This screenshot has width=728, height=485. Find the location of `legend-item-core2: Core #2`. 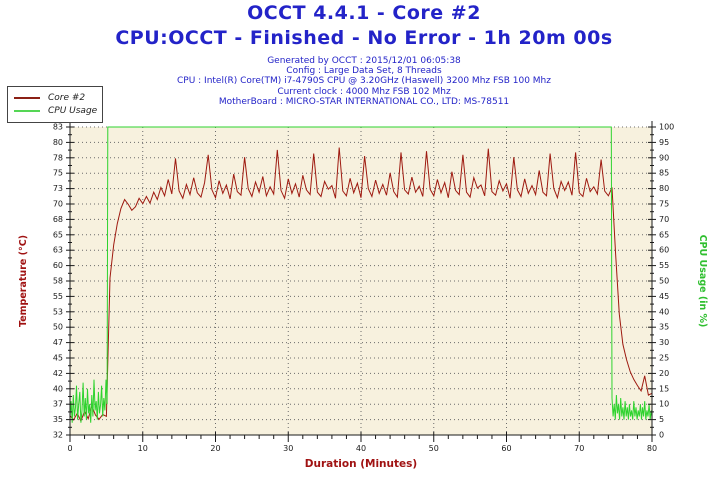

legend-item-core2: Core #2 is located at coordinates (55, 97).